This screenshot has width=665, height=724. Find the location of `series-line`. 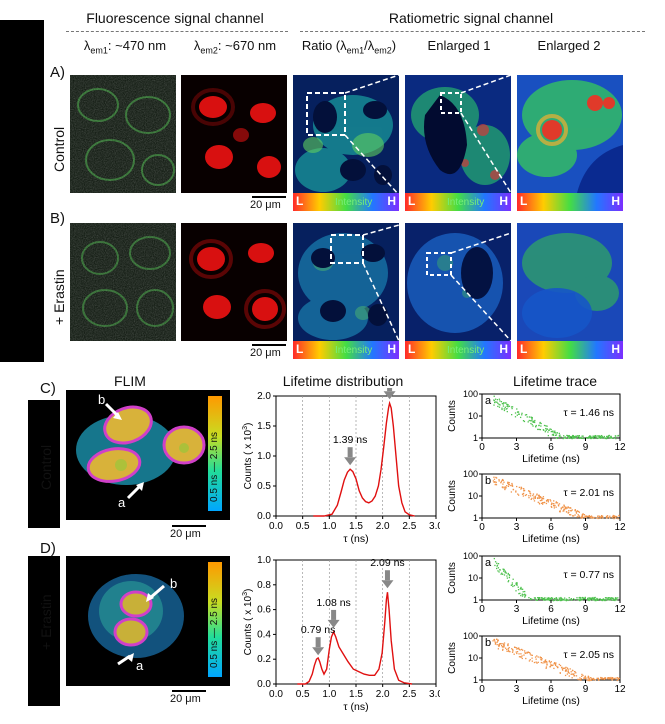

series-line is located at coordinates (355, 638).